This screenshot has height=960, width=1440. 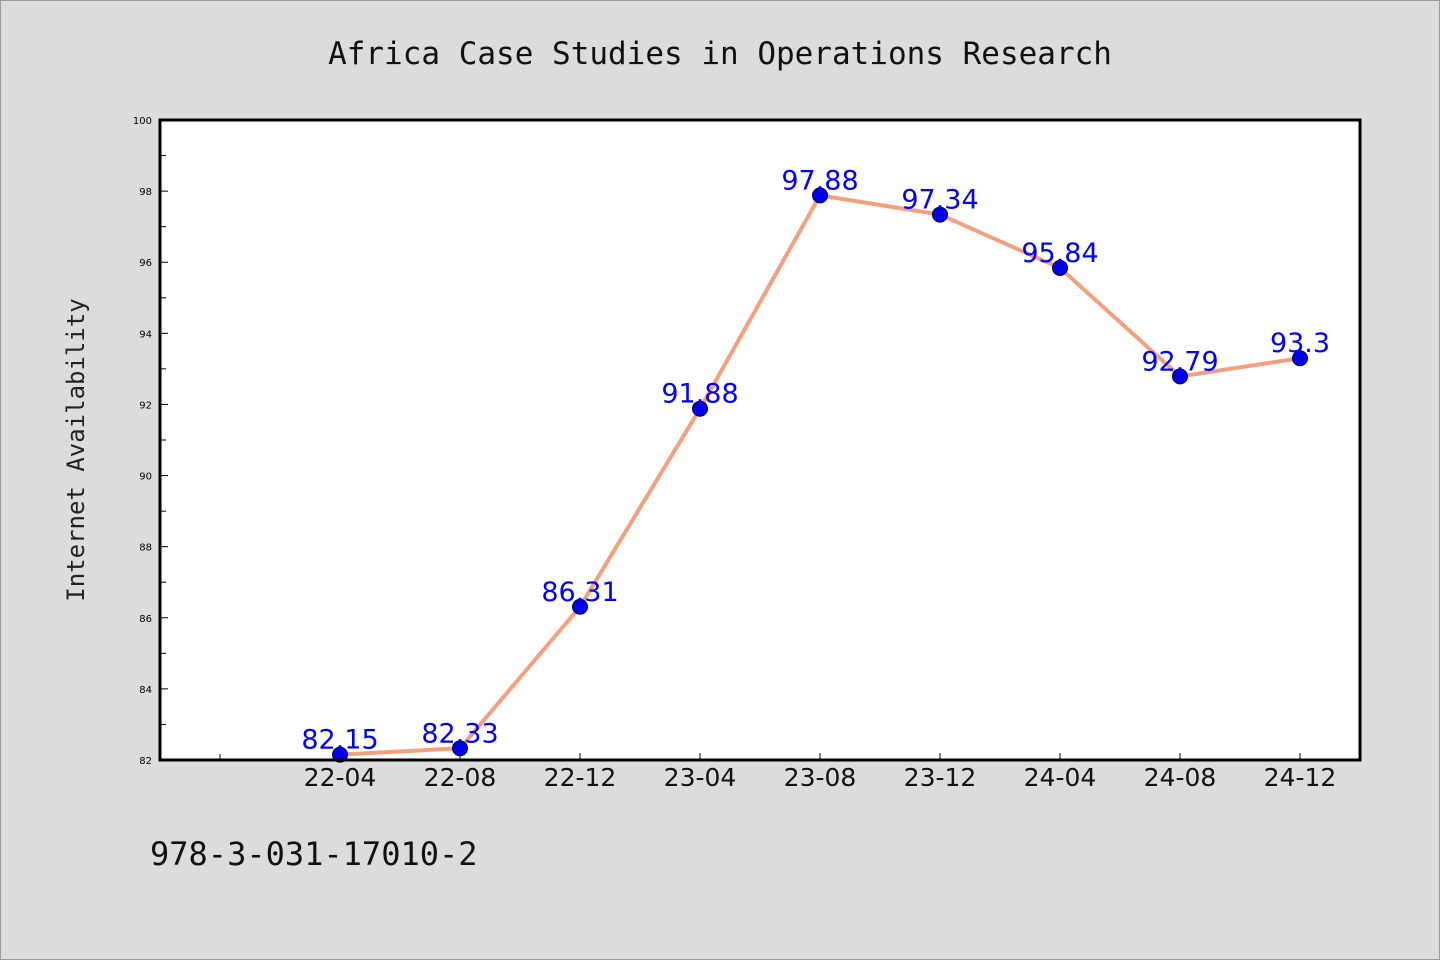 What do you see at coordinates (1300, 777) in the screenshot?
I see `x-tick-label: 24-12` at bounding box center [1300, 777].